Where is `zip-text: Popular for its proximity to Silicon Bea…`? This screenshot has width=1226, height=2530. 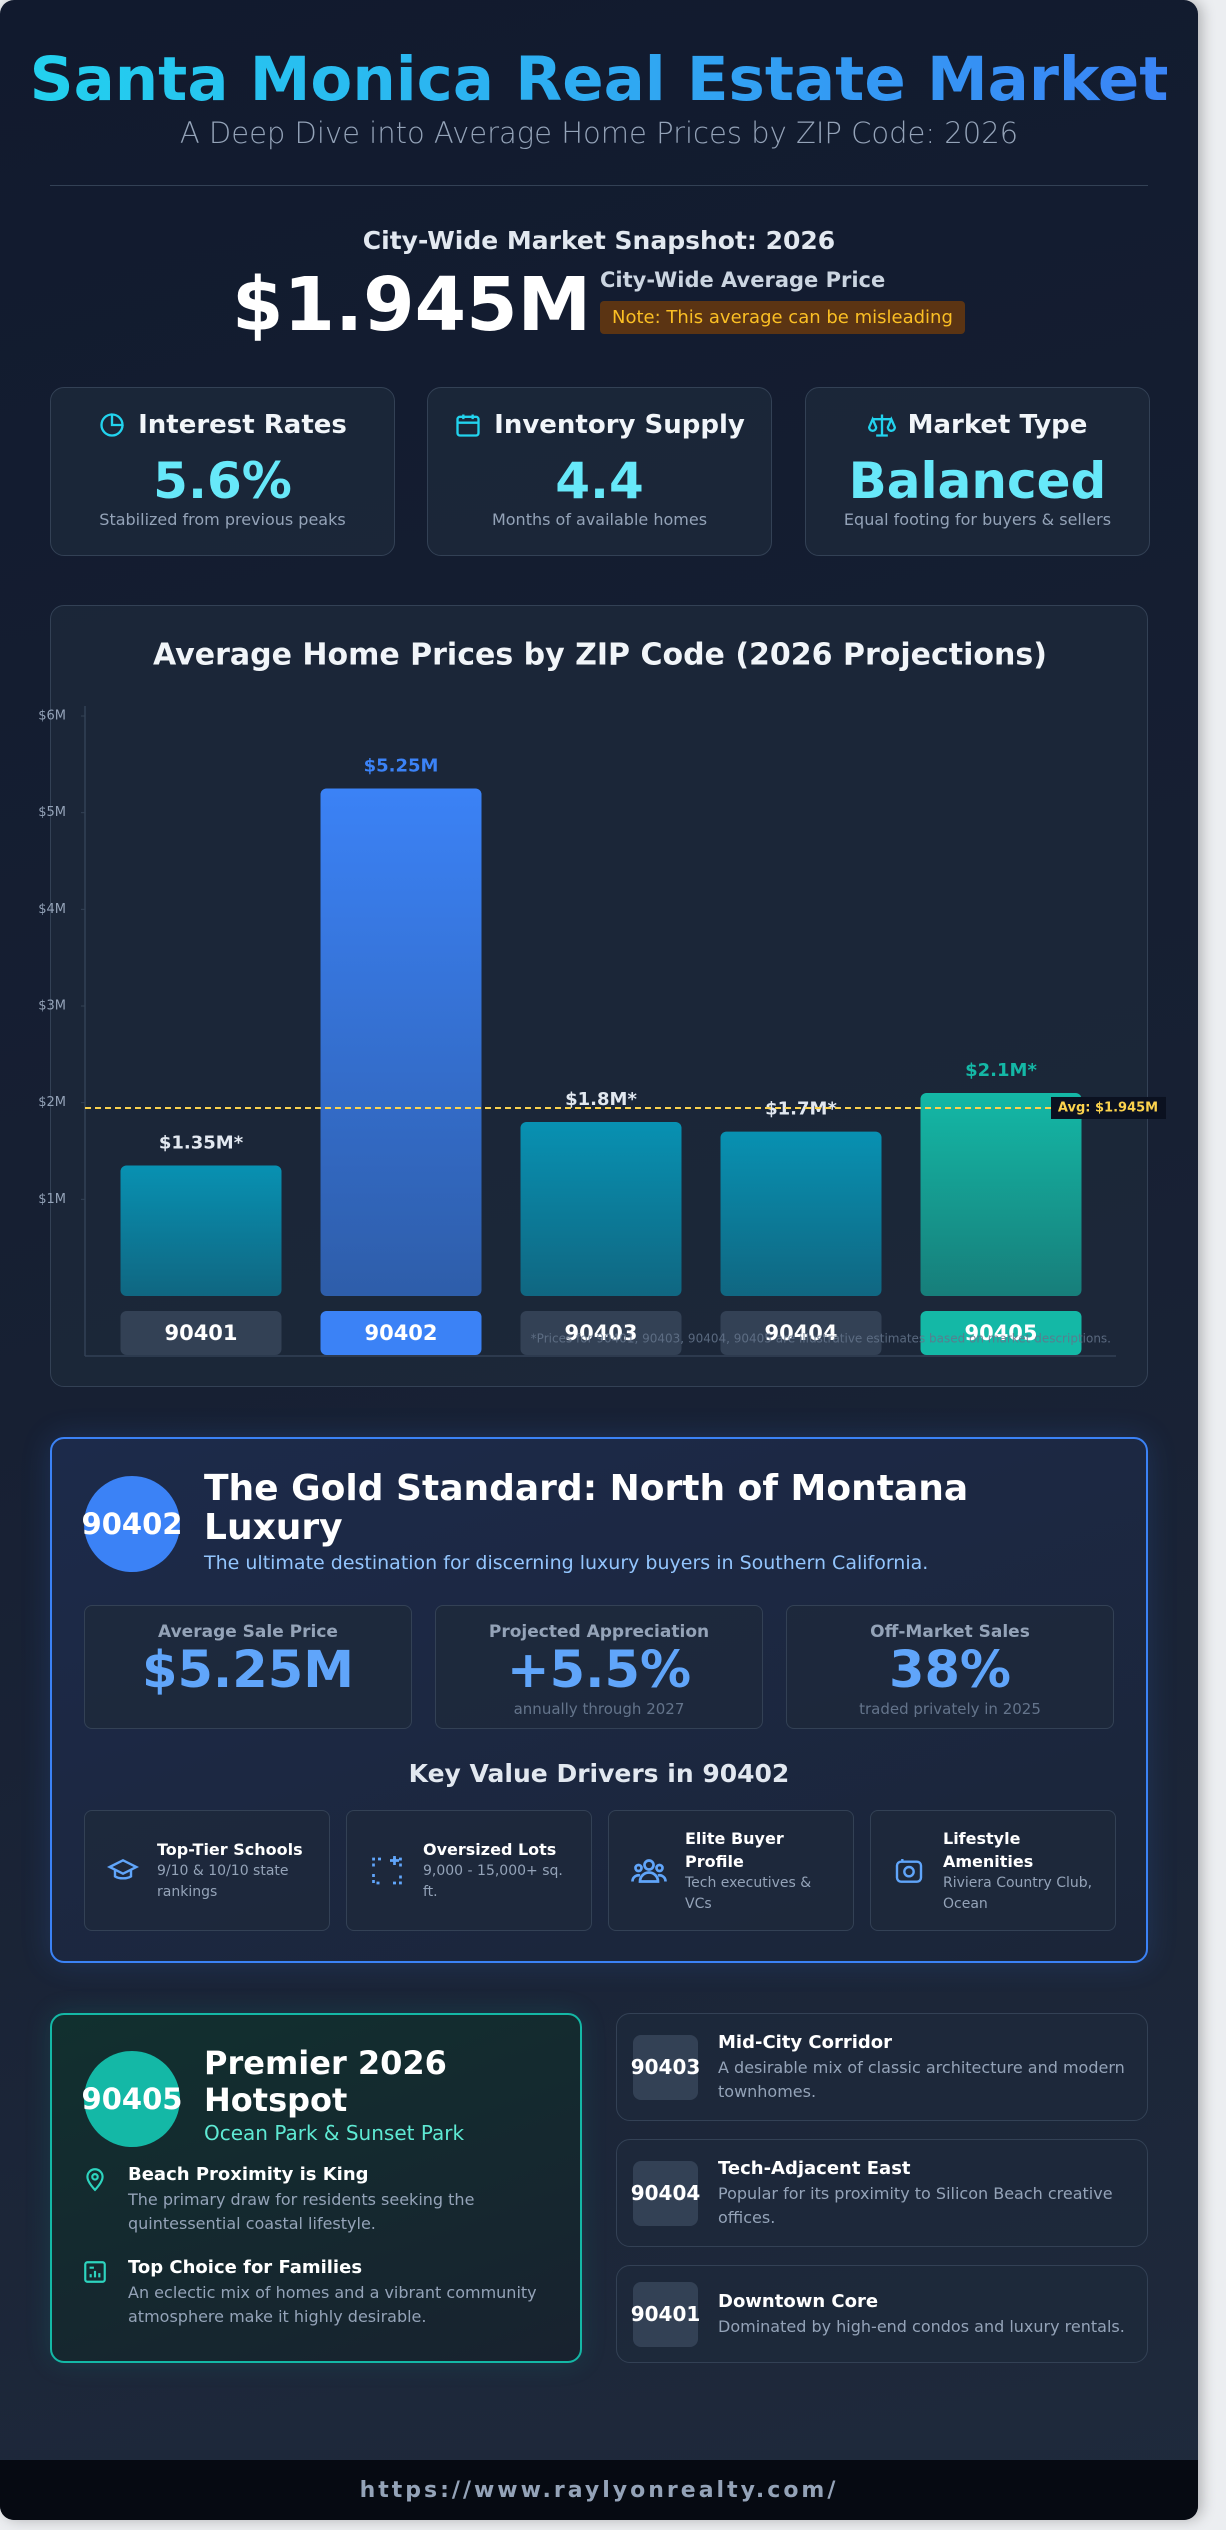 zip-text: Popular for its proximity to Silicon Bea… is located at coordinates (915, 2205).